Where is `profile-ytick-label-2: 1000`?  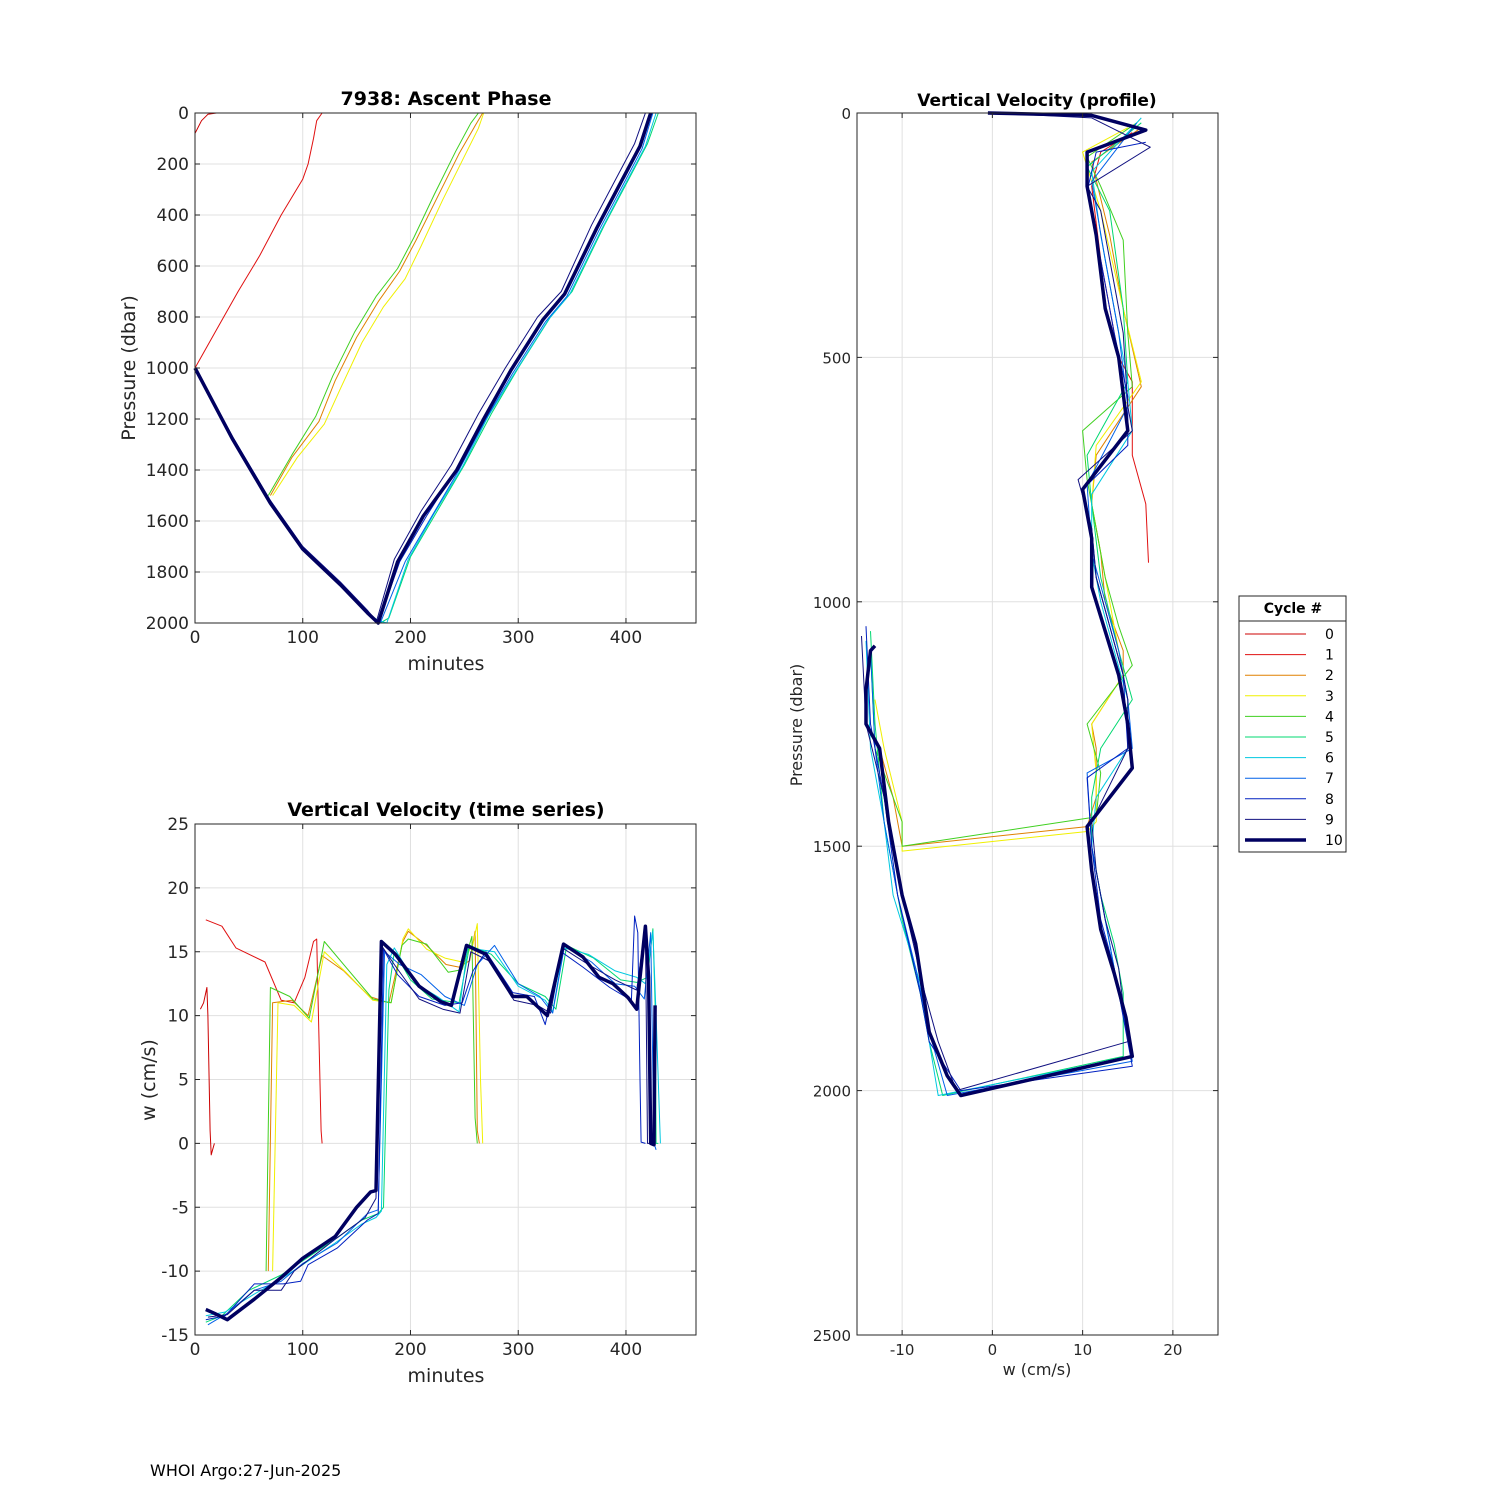
profile-ytick-label-2: 1000 is located at coordinates (832, 603).